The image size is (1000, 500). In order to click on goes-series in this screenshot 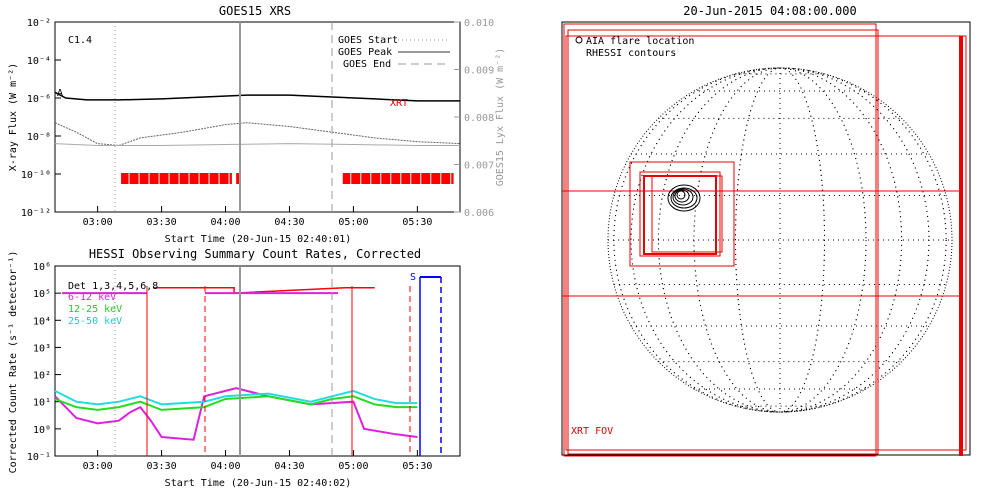, I will do `click(257, 119)`.